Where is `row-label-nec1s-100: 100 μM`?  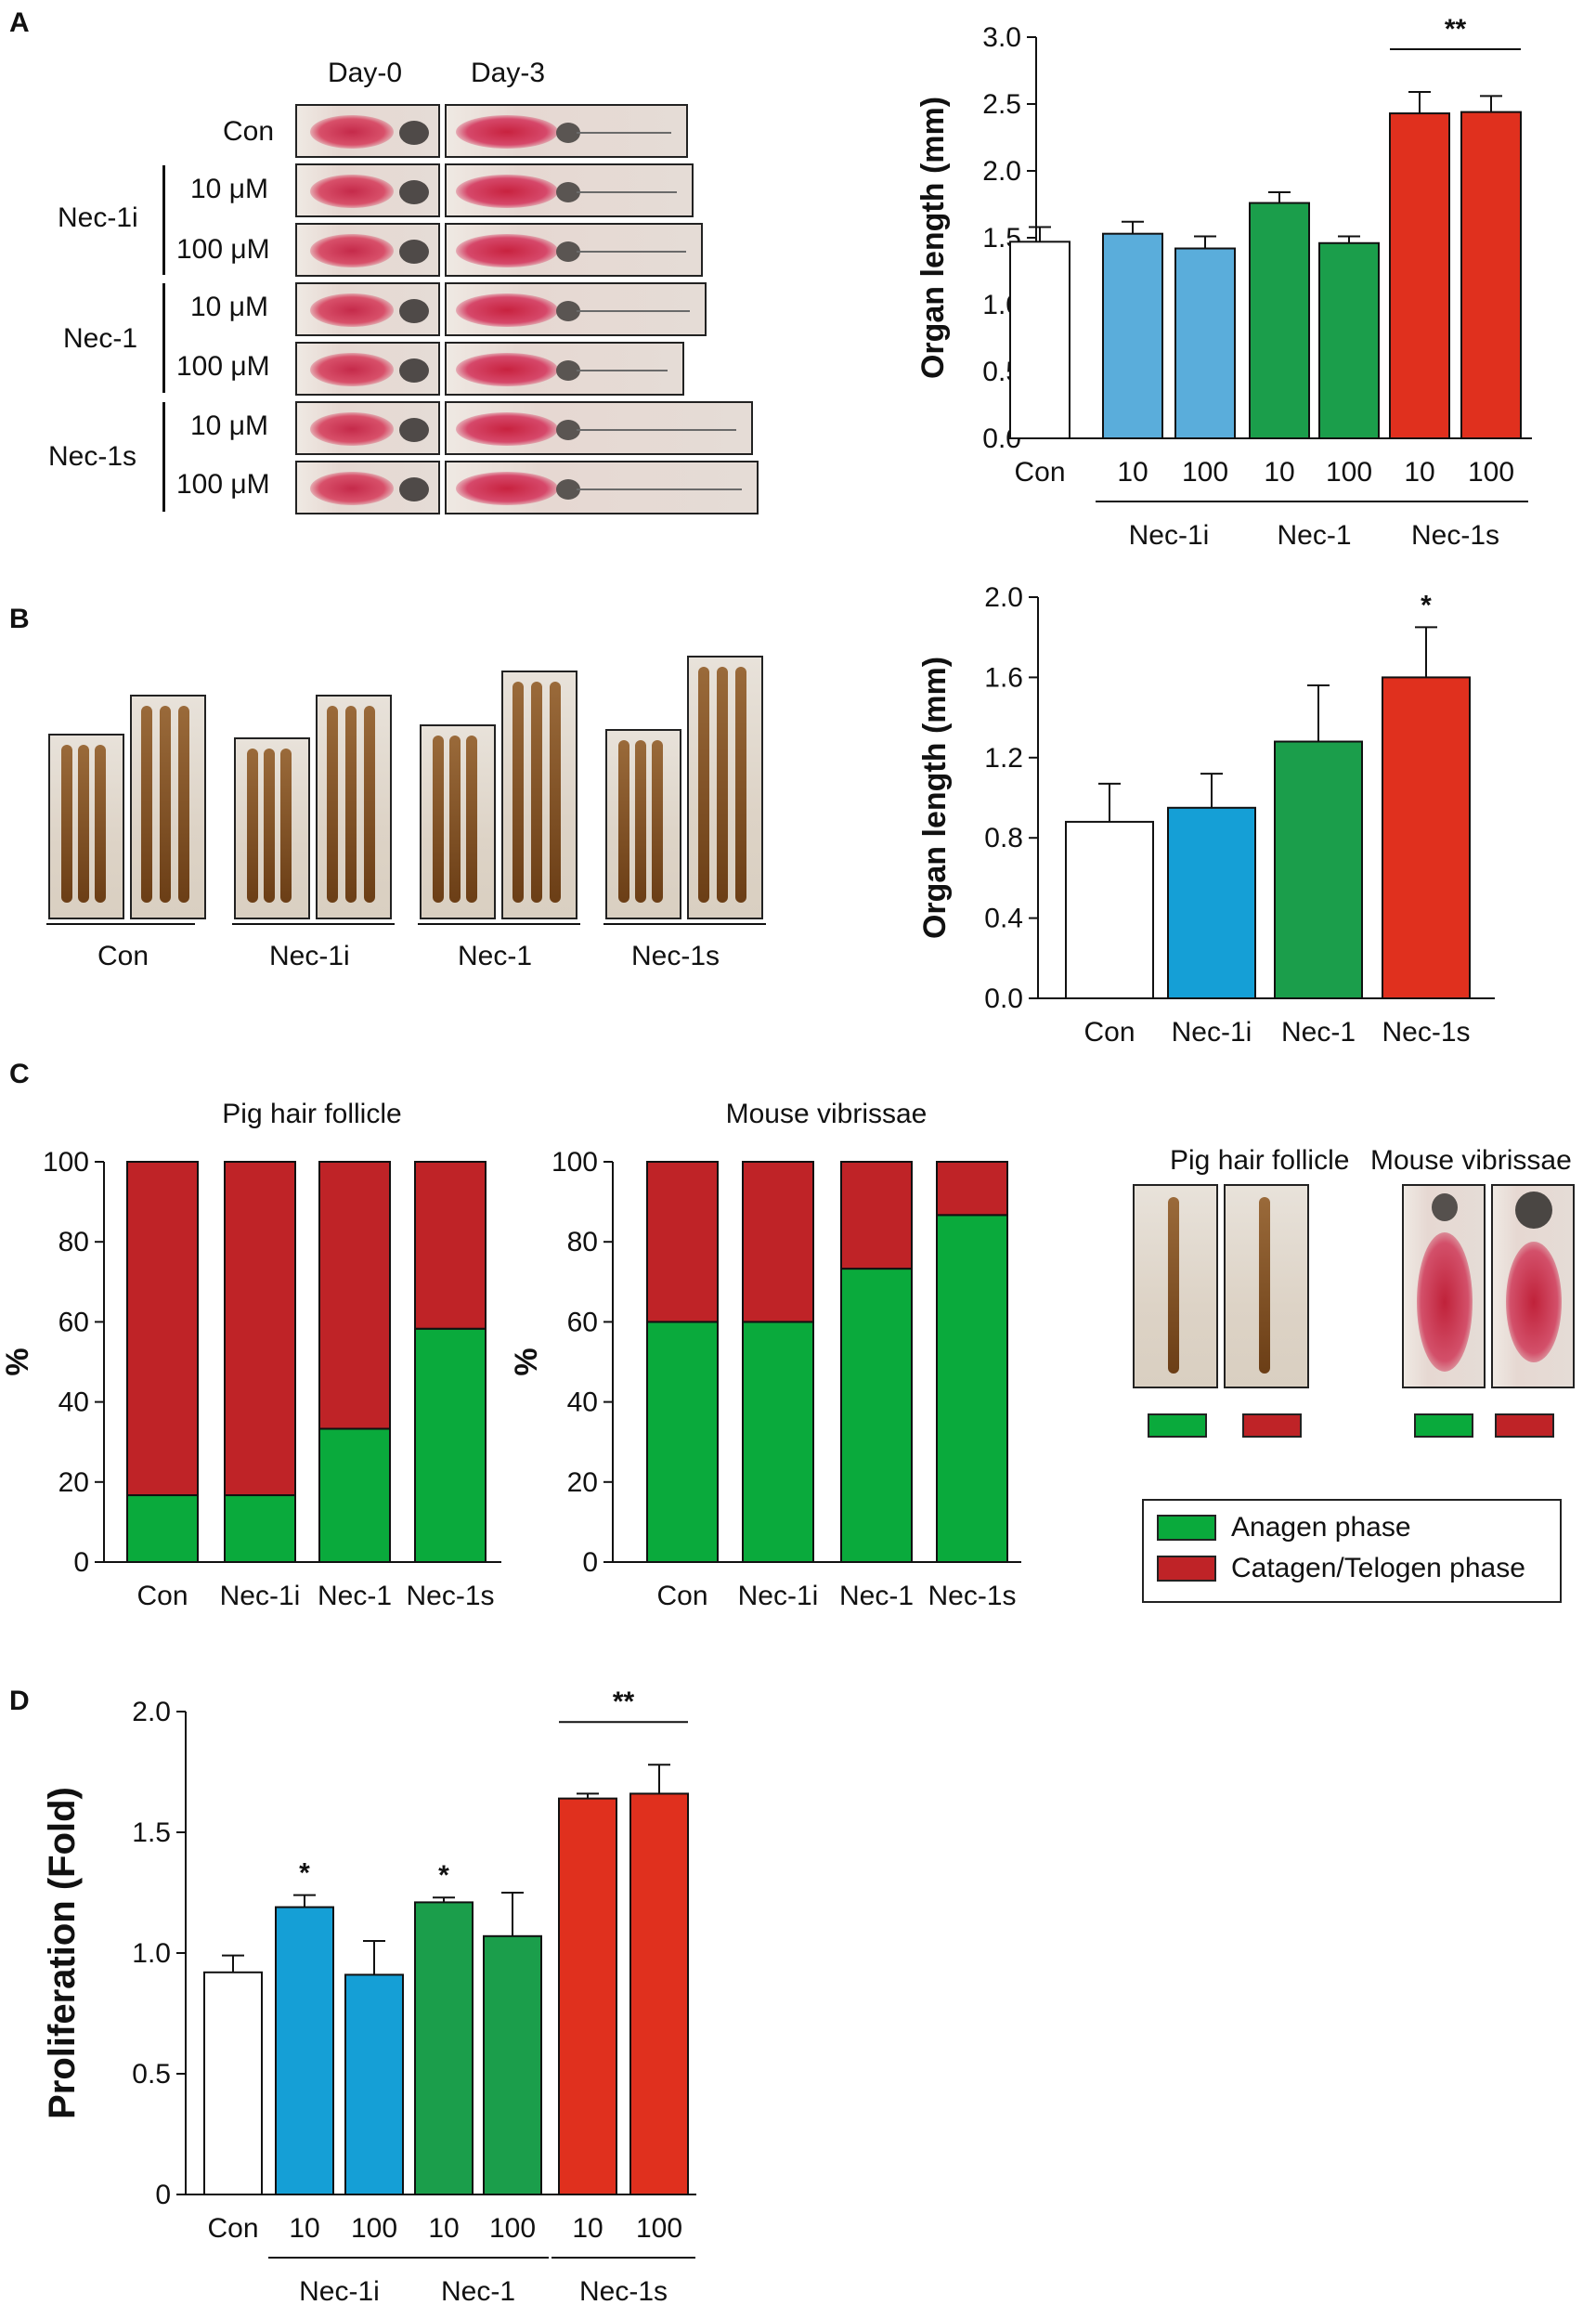 row-label-nec1s-100: 100 μM is located at coordinates (223, 485).